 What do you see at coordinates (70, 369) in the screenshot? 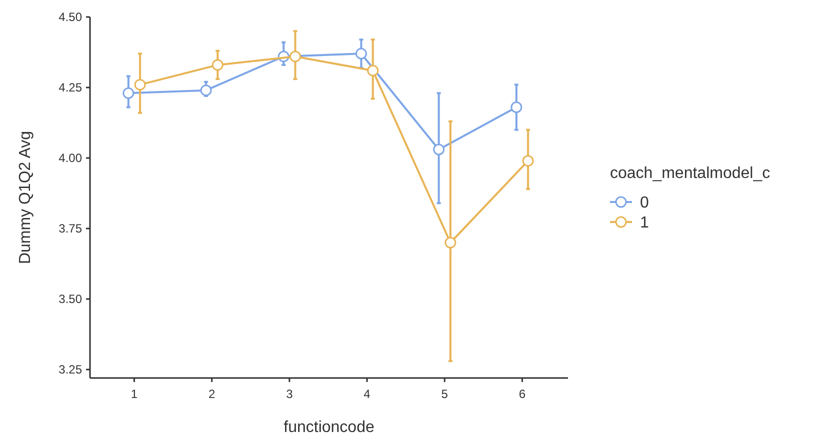
I see `y-tick-label: 3.25` at bounding box center [70, 369].